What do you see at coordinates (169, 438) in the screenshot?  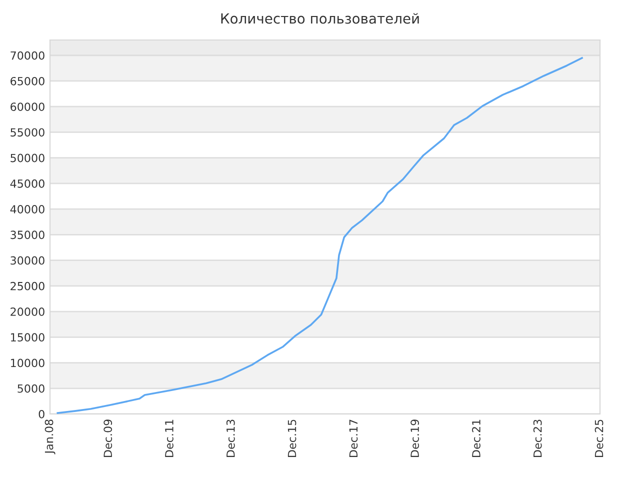 I see `x-tick-label: Dec.11` at bounding box center [169, 438].